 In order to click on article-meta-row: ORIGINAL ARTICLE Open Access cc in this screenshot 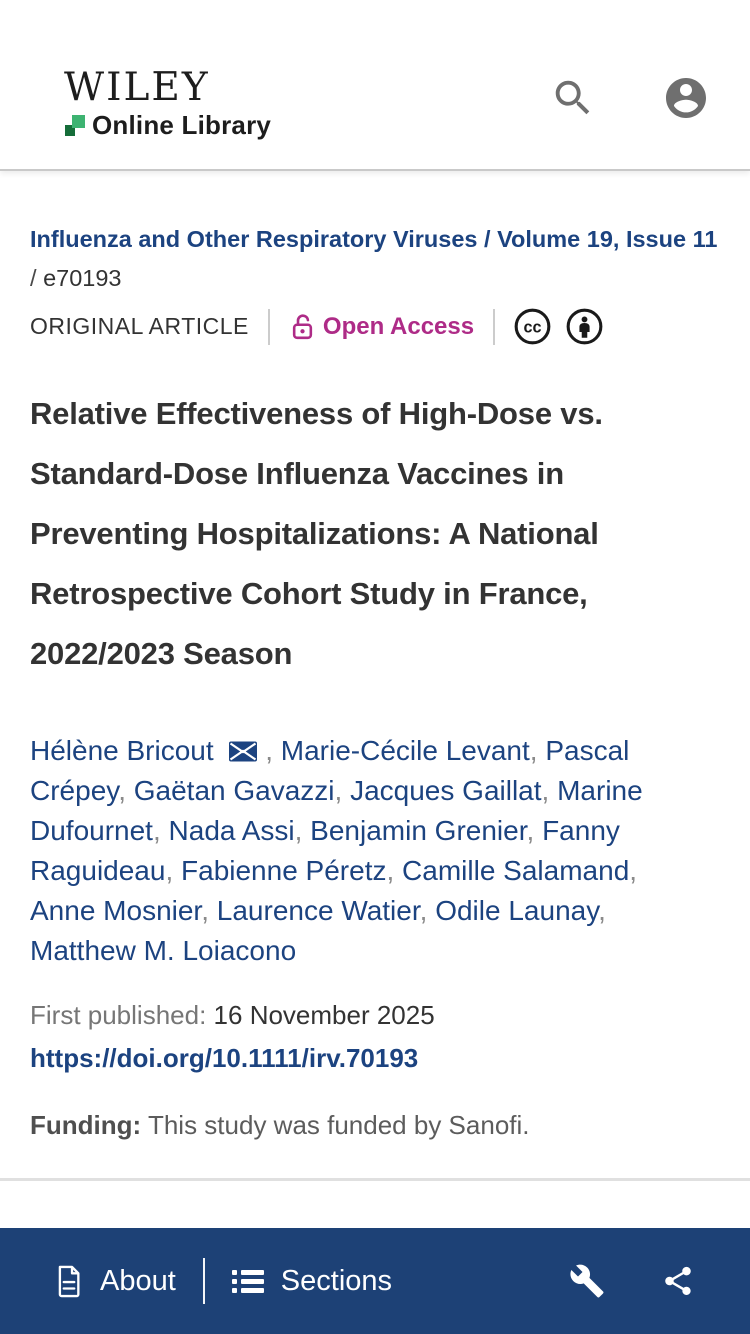, I will do `click(376, 326)`.